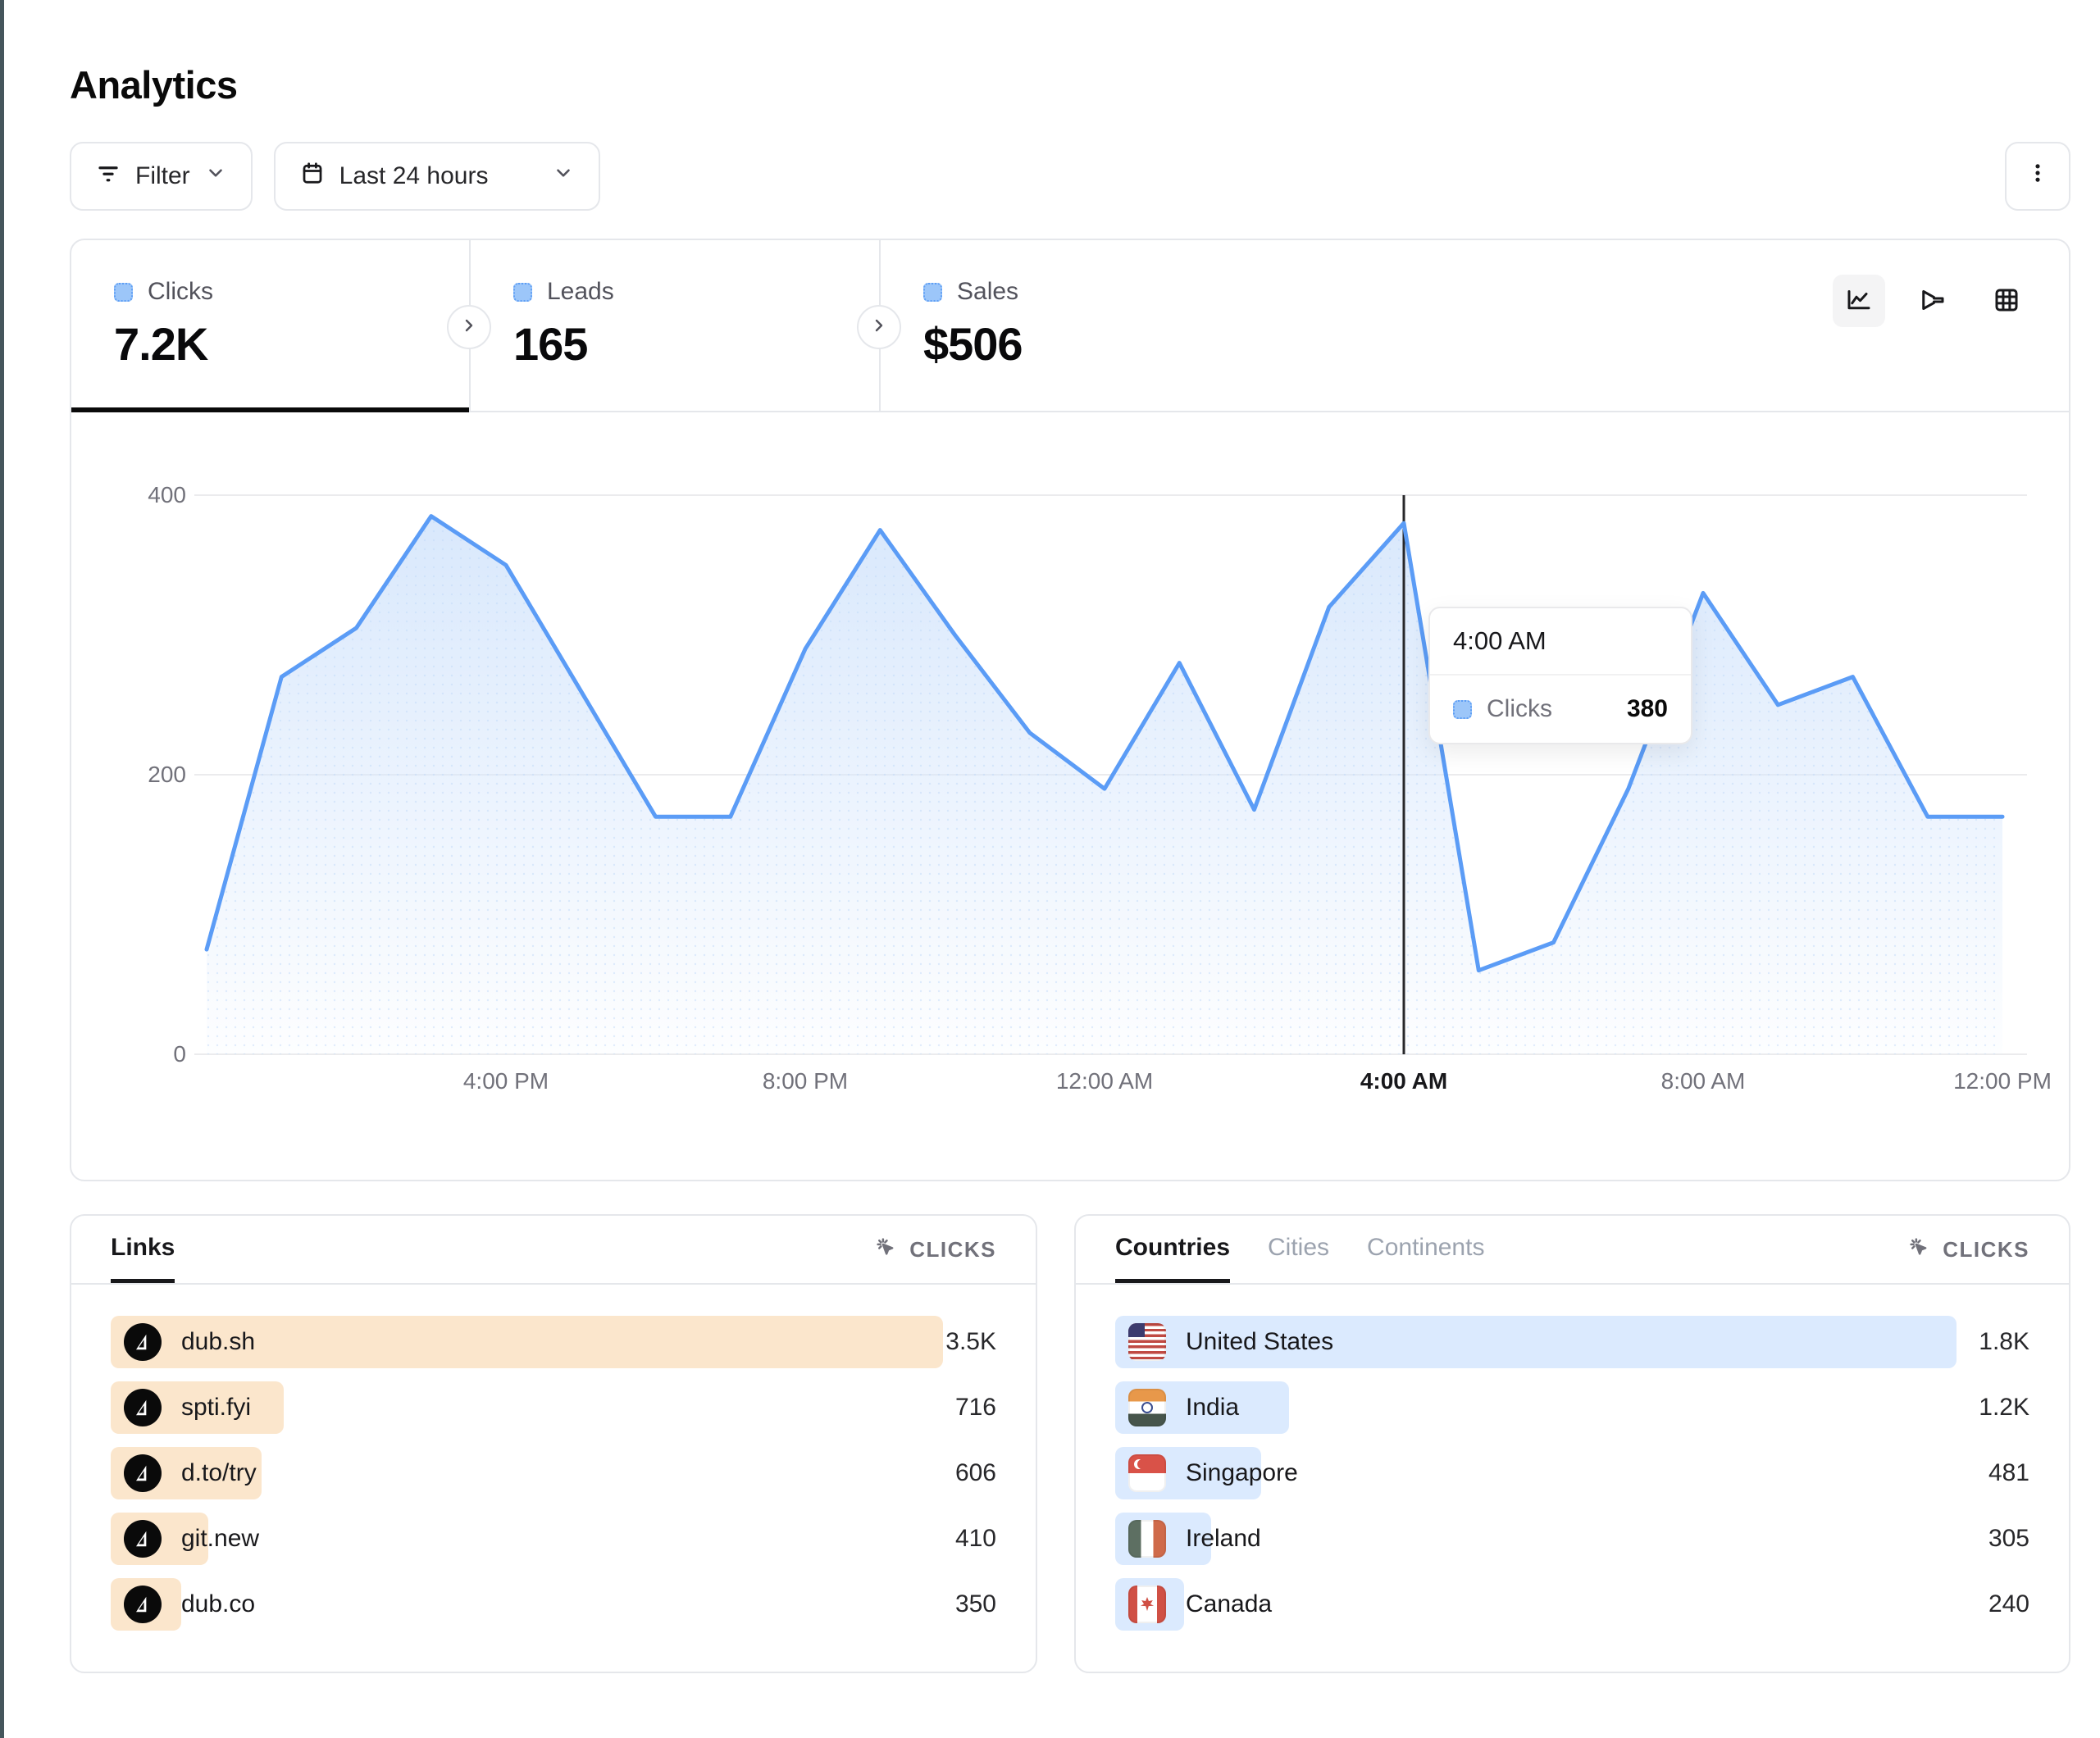 The width and height of the screenshot is (2100, 1738). I want to click on chart-tooltip: 4:00 AM Clicks 380, so click(1560, 675).